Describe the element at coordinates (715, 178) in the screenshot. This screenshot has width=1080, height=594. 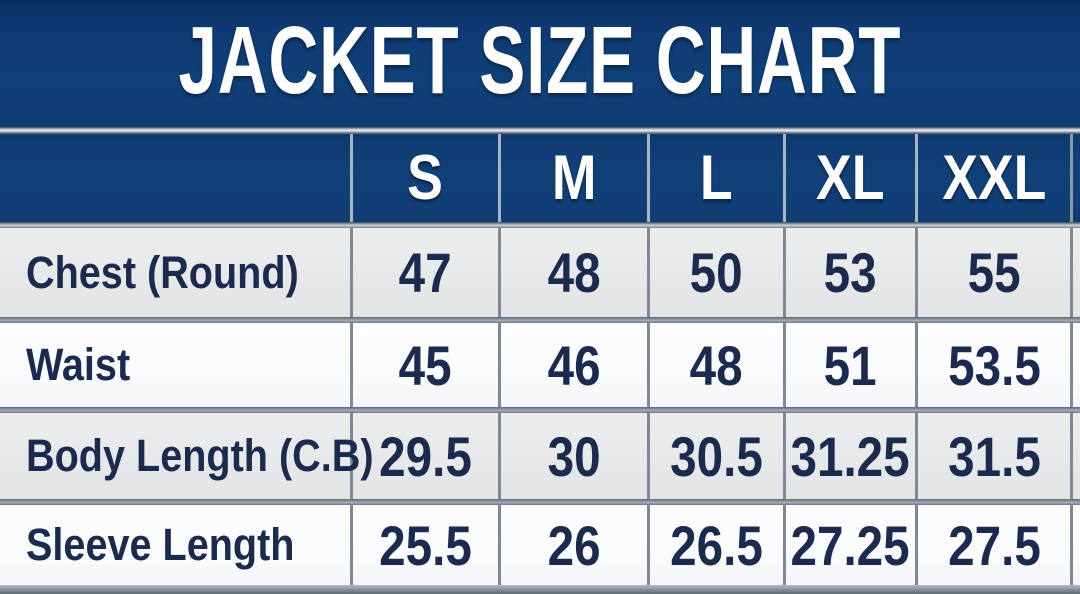
I see `column-header-l: L` at that location.